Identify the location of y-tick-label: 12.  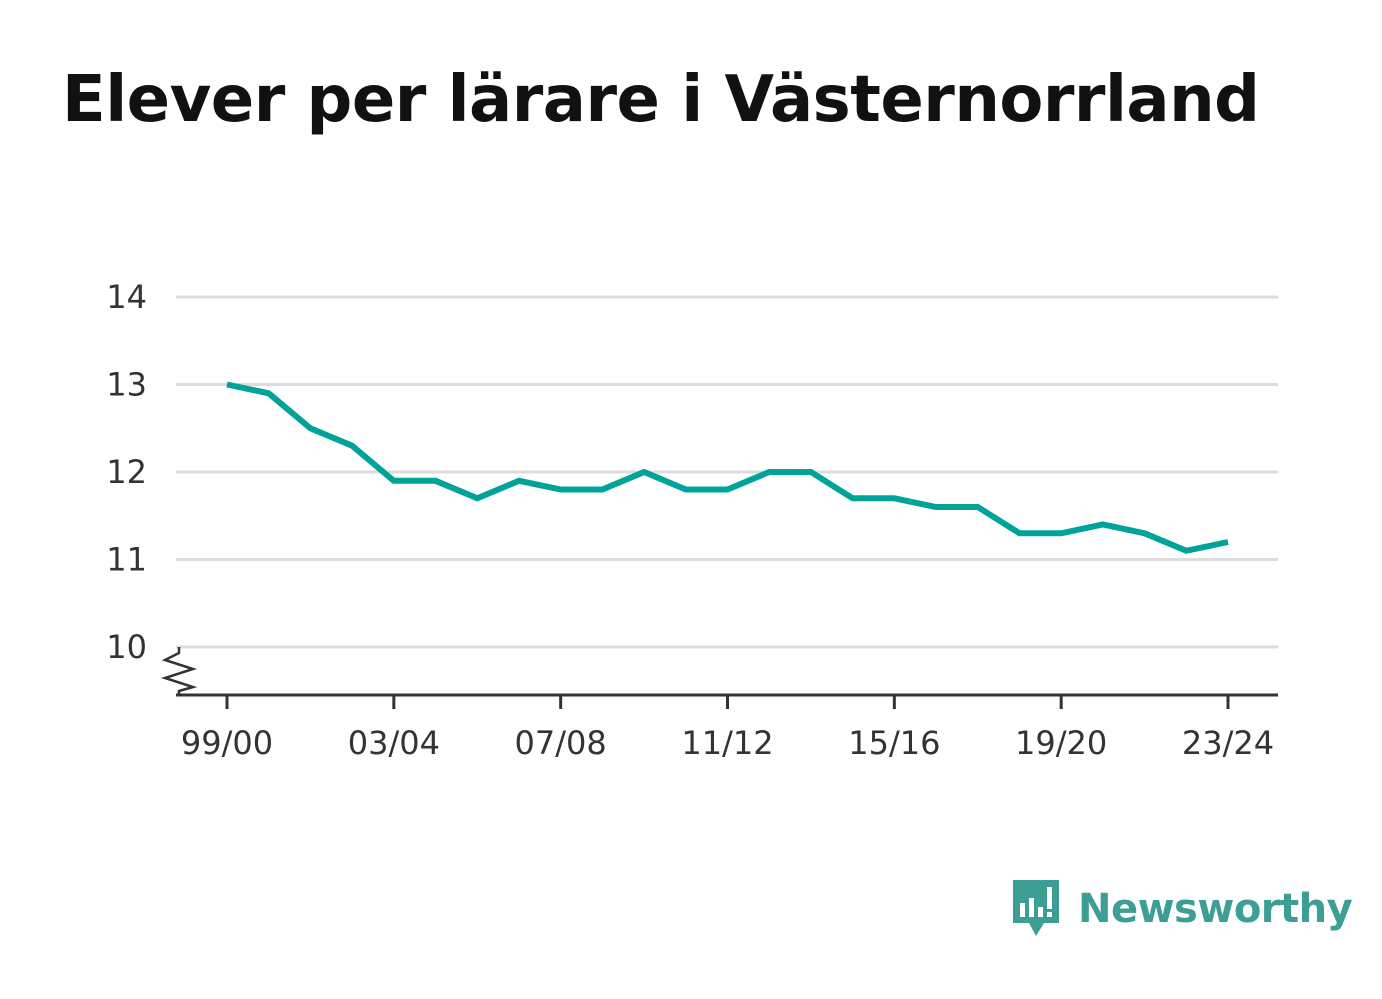
(126, 472).